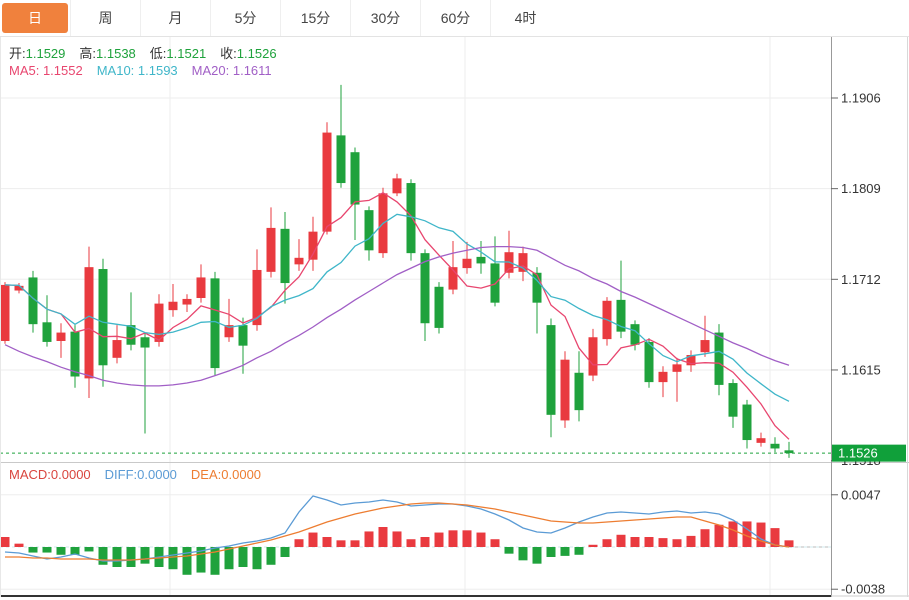  What do you see at coordinates (861, 188) in the screenshot?
I see `axis-label: 1.1809` at bounding box center [861, 188].